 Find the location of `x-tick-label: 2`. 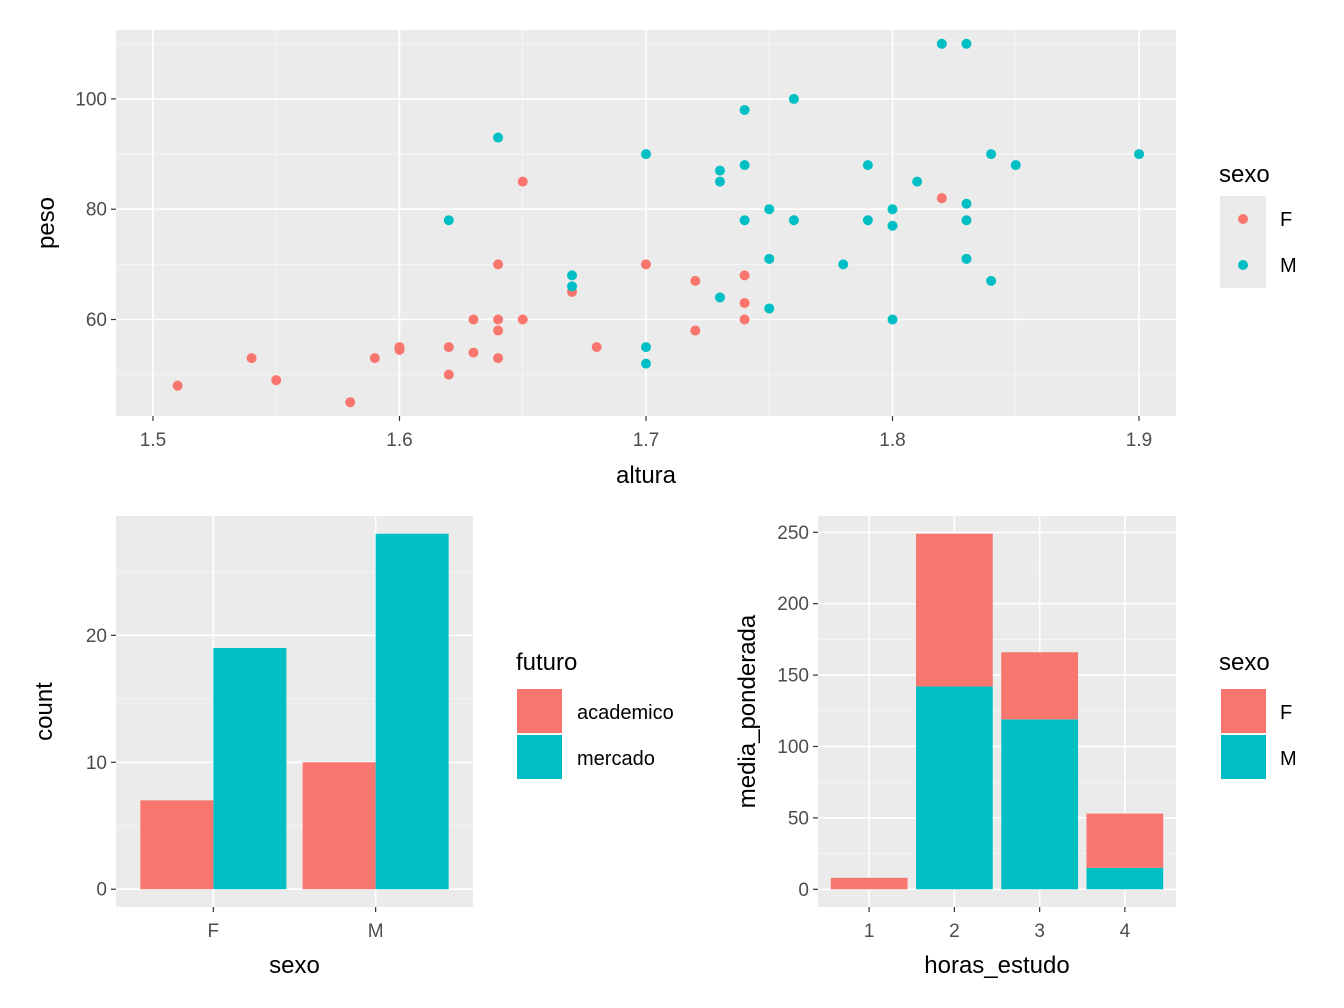

x-tick-label: 2 is located at coordinates (954, 931).